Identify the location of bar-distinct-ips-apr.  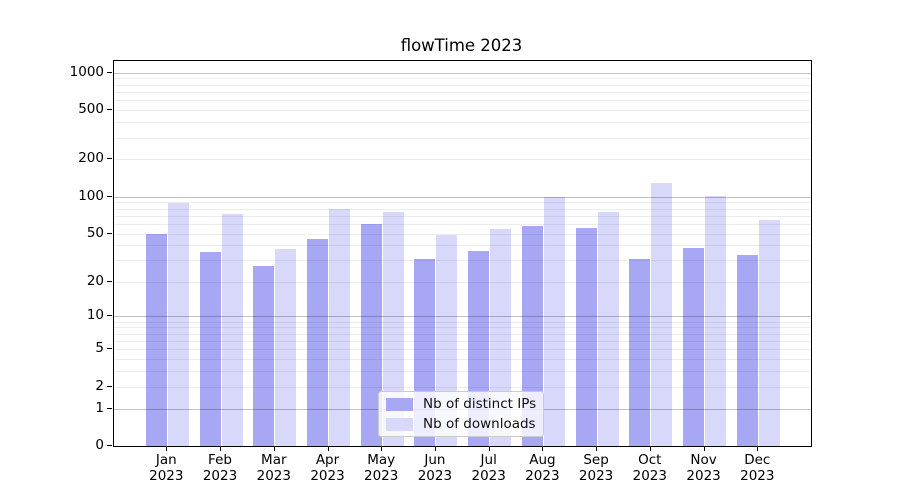
(317, 342).